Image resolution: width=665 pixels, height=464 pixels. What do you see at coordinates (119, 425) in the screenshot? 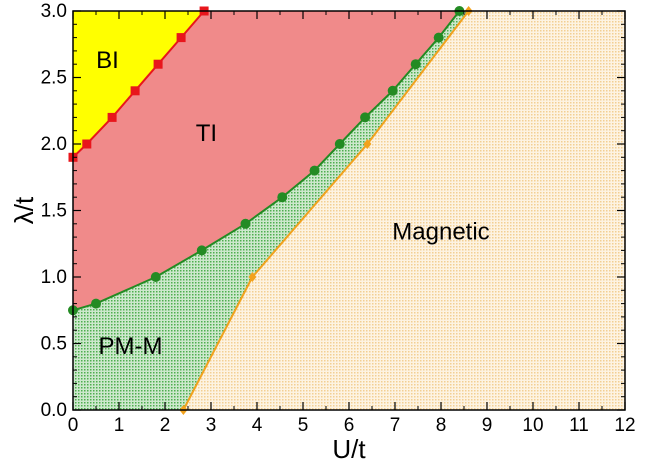
I see `x-tick-label: 1` at bounding box center [119, 425].